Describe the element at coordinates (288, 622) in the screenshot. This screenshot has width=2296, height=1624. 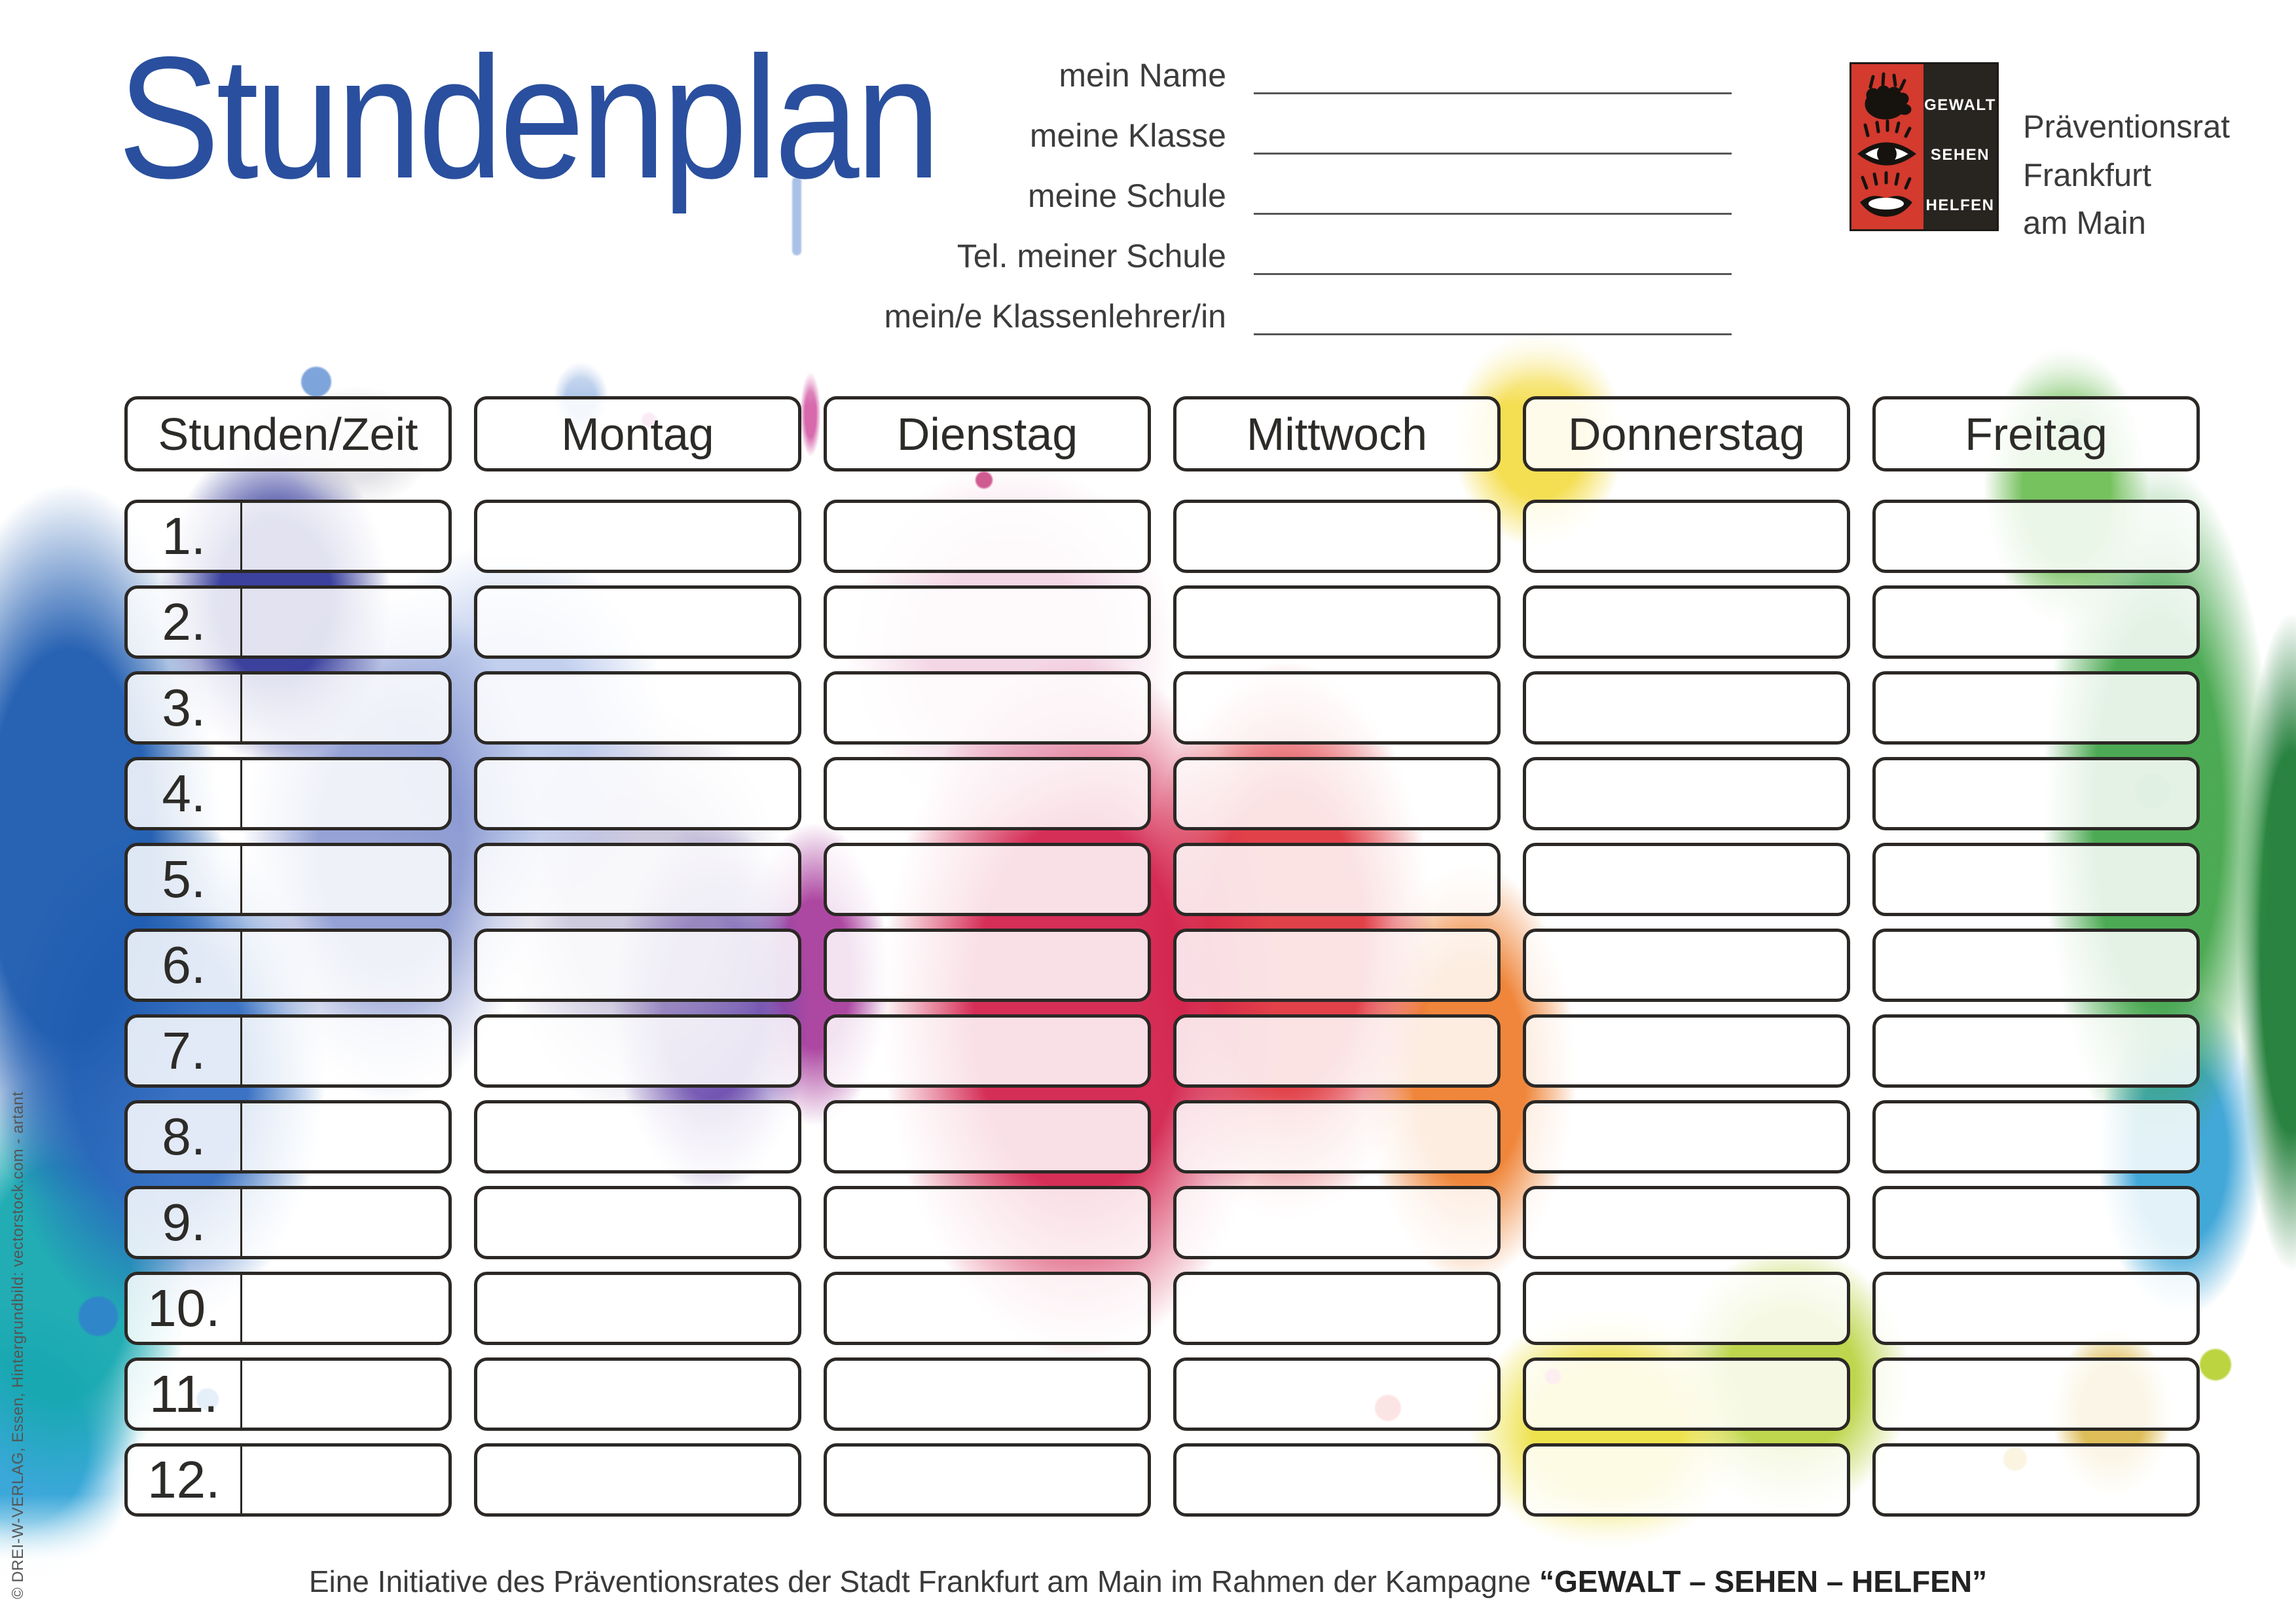
I see `hour-cell-2: 2.` at that location.